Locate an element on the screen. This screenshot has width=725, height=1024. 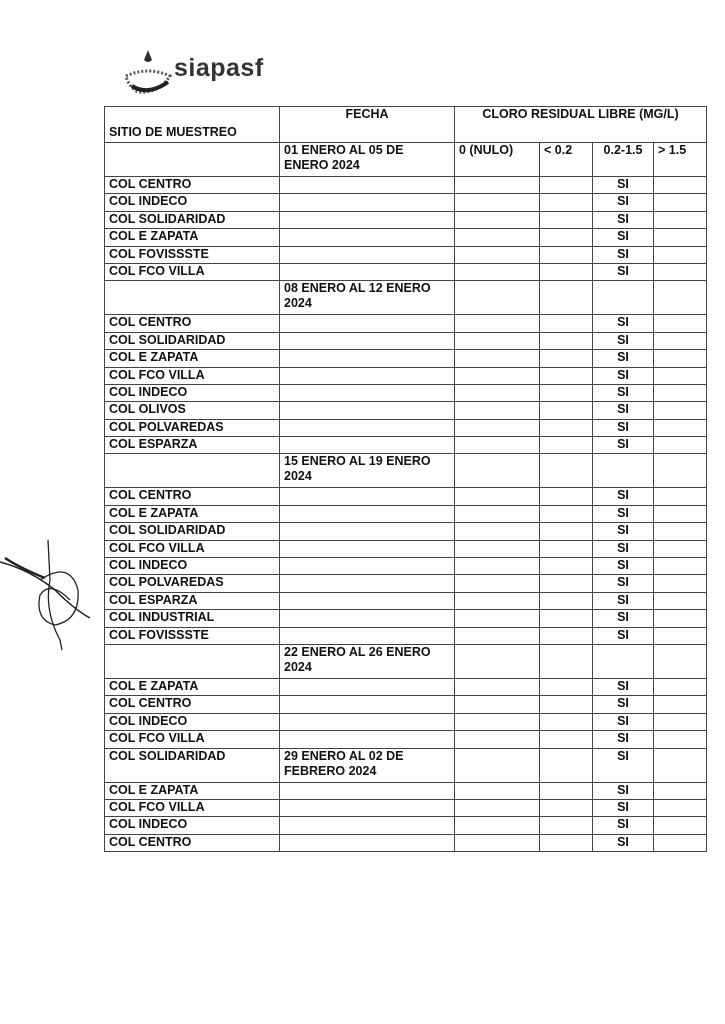
handwritten-signature is located at coordinates (45, 595).